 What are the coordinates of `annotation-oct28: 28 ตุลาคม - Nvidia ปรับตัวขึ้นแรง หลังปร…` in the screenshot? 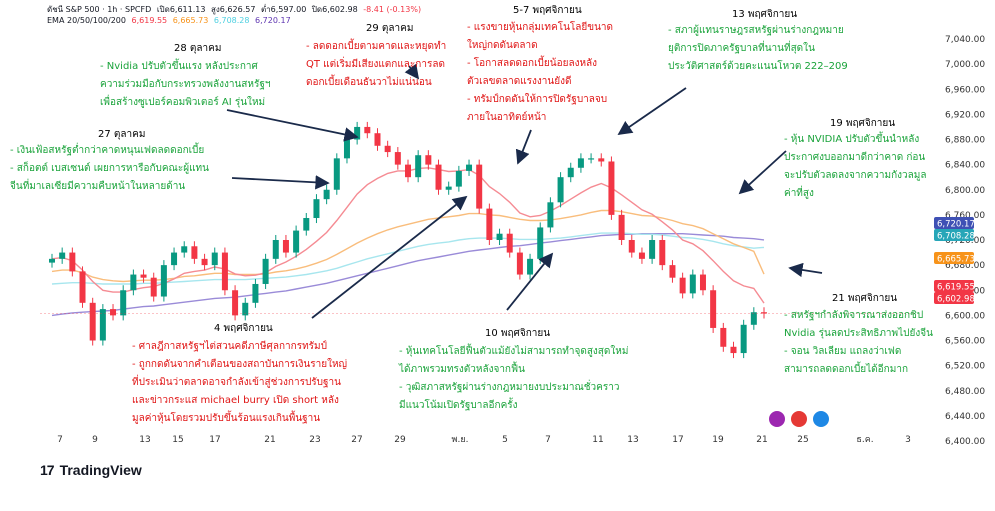 It's located at (185, 77).